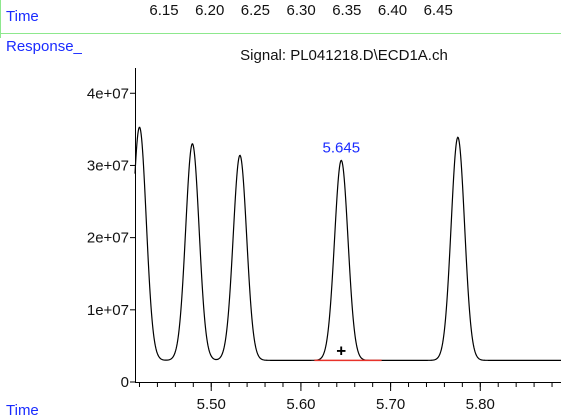  What do you see at coordinates (125, 382) in the screenshot?
I see `y-tick-label: 0` at bounding box center [125, 382].